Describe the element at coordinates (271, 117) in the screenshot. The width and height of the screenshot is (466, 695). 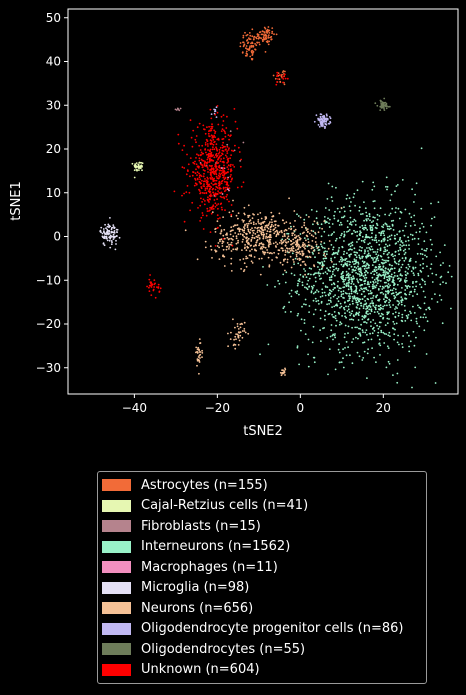
I see `series-7-points` at that location.